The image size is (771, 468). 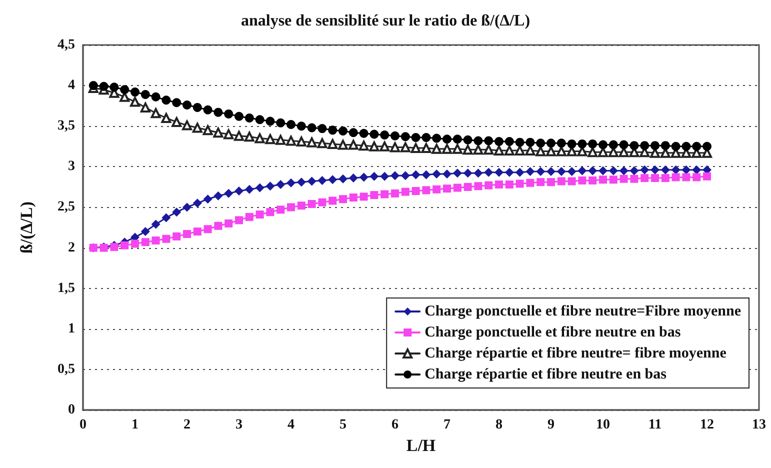 I want to click on y-tick-label: 2,5, so click(x=66, y=207).